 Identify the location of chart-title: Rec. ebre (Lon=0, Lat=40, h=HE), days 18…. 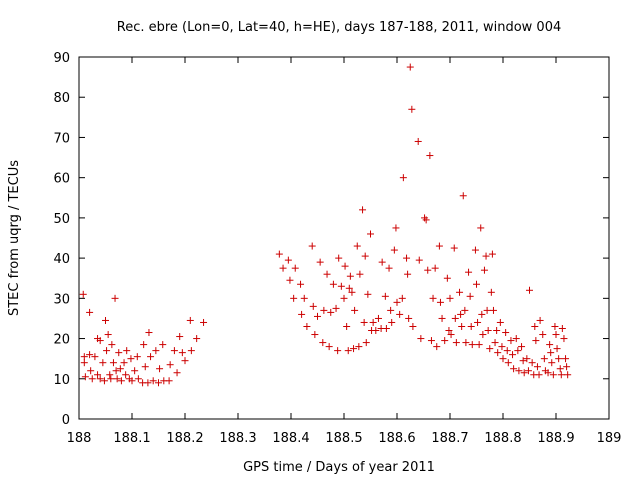
(339, 27).